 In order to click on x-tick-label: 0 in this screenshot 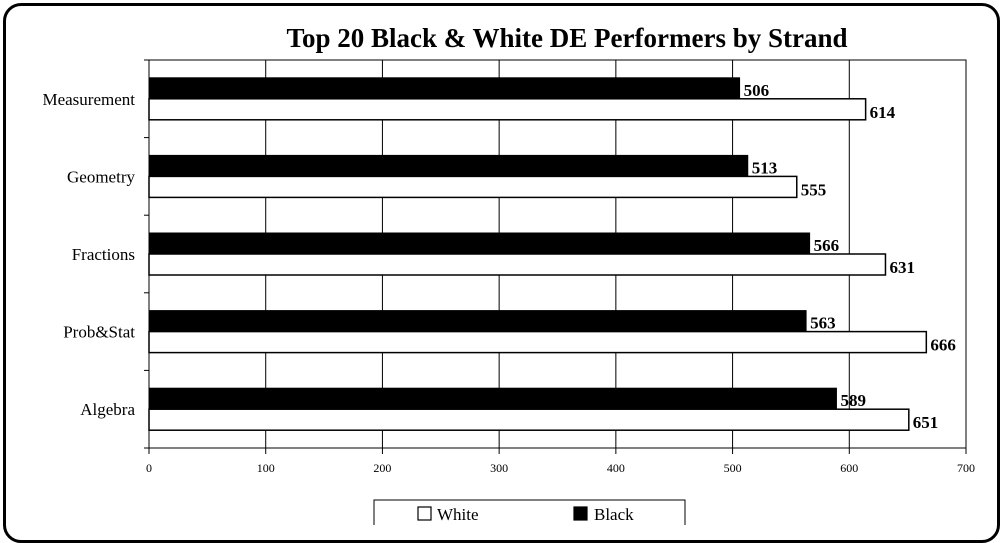, I will do `click(149, 468)`.